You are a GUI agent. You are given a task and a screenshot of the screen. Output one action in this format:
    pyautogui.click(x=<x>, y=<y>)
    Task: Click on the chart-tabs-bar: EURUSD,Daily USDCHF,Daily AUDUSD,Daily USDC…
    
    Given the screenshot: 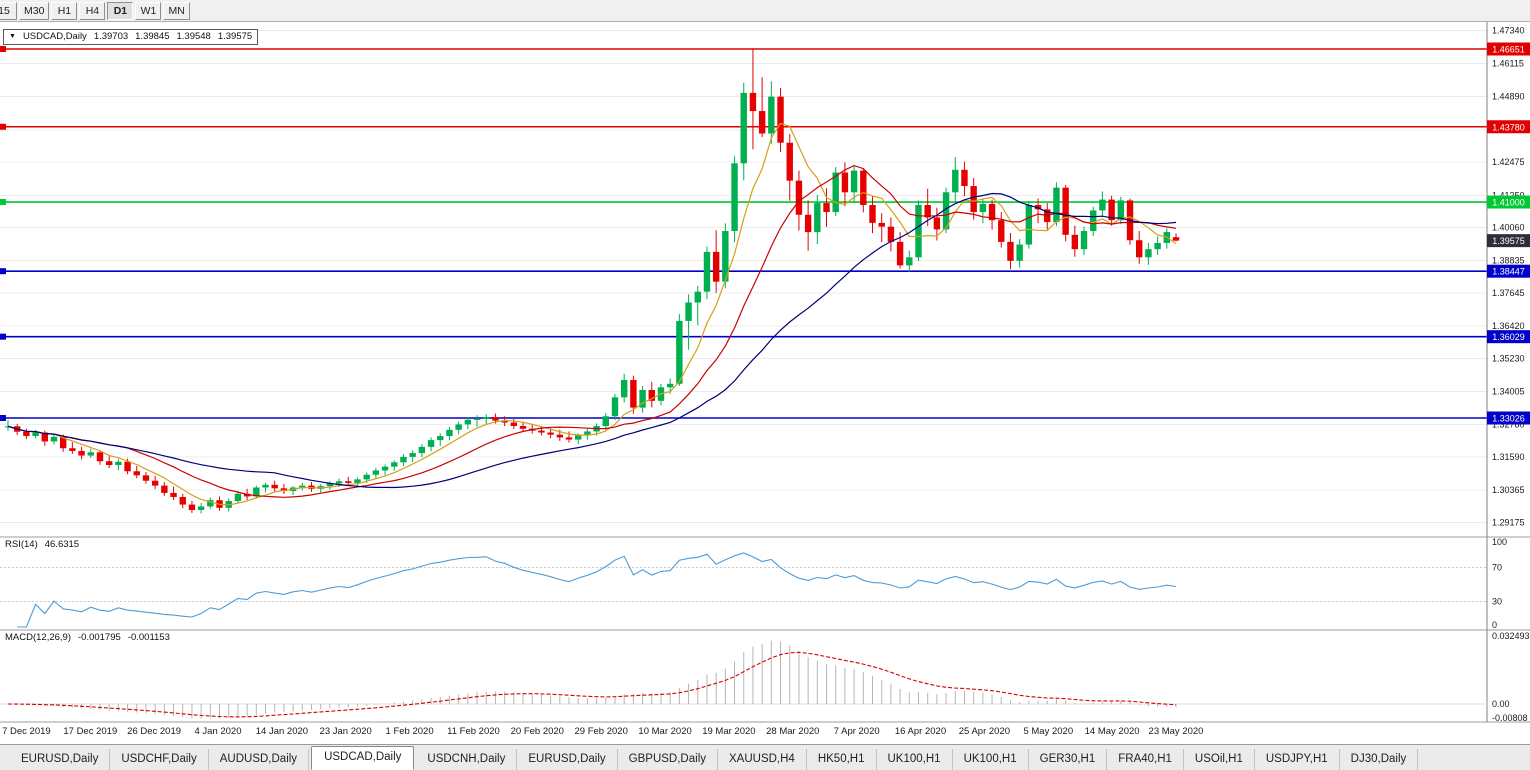 What is the action you would take?
    pyautogui.click(x=765, y=757)
    